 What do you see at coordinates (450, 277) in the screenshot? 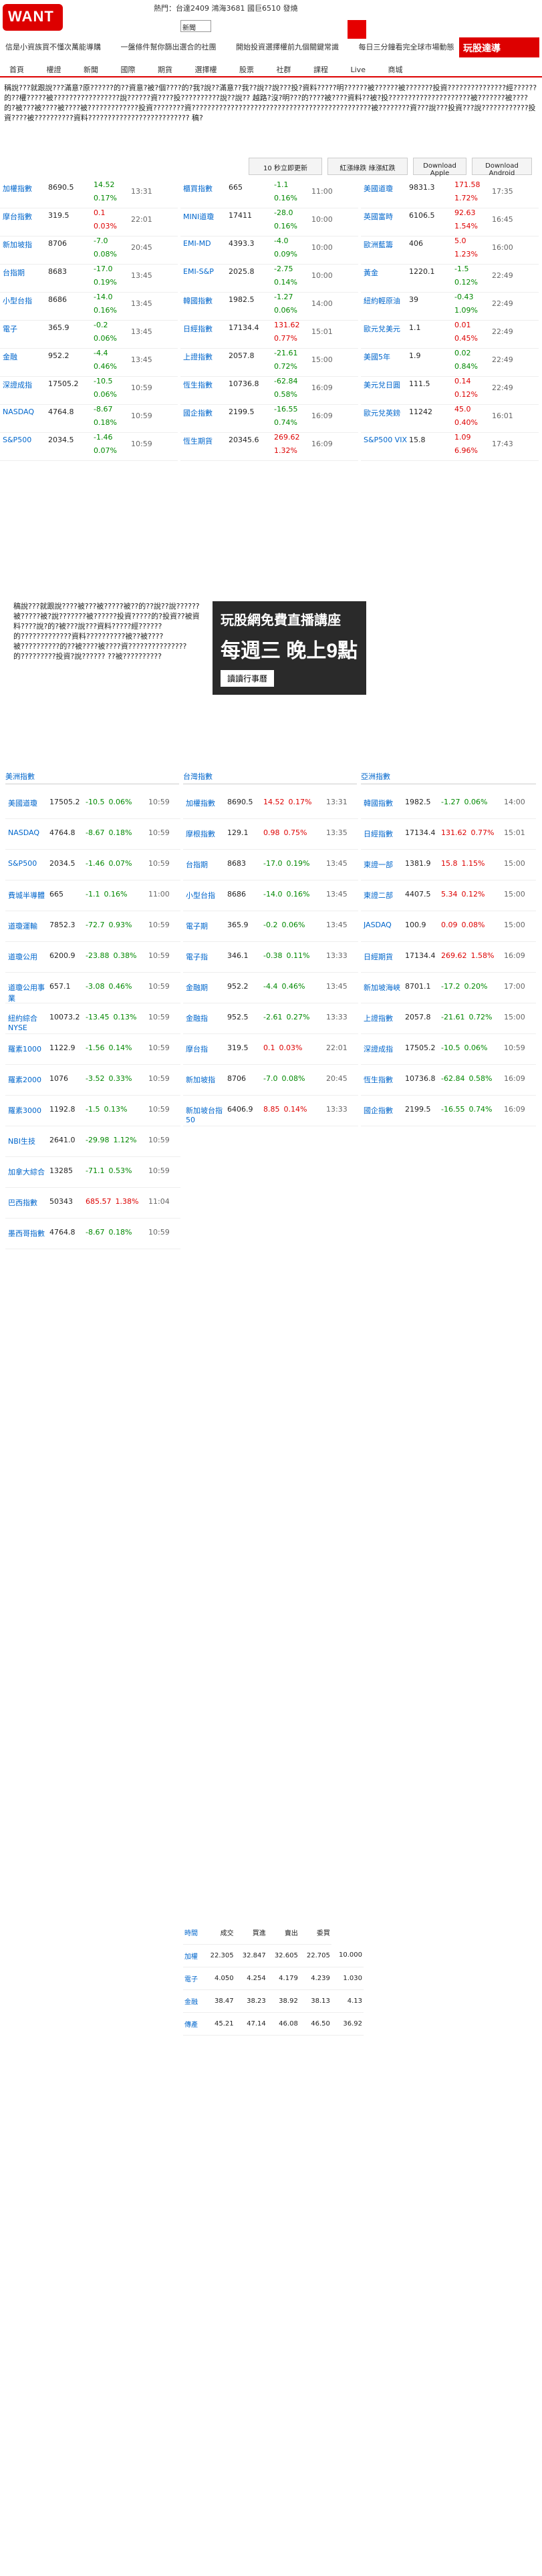
I see `quote-cell: 黃金 1220.1 -1.5 0.12% 22:49` at bounding box center [450, 277].